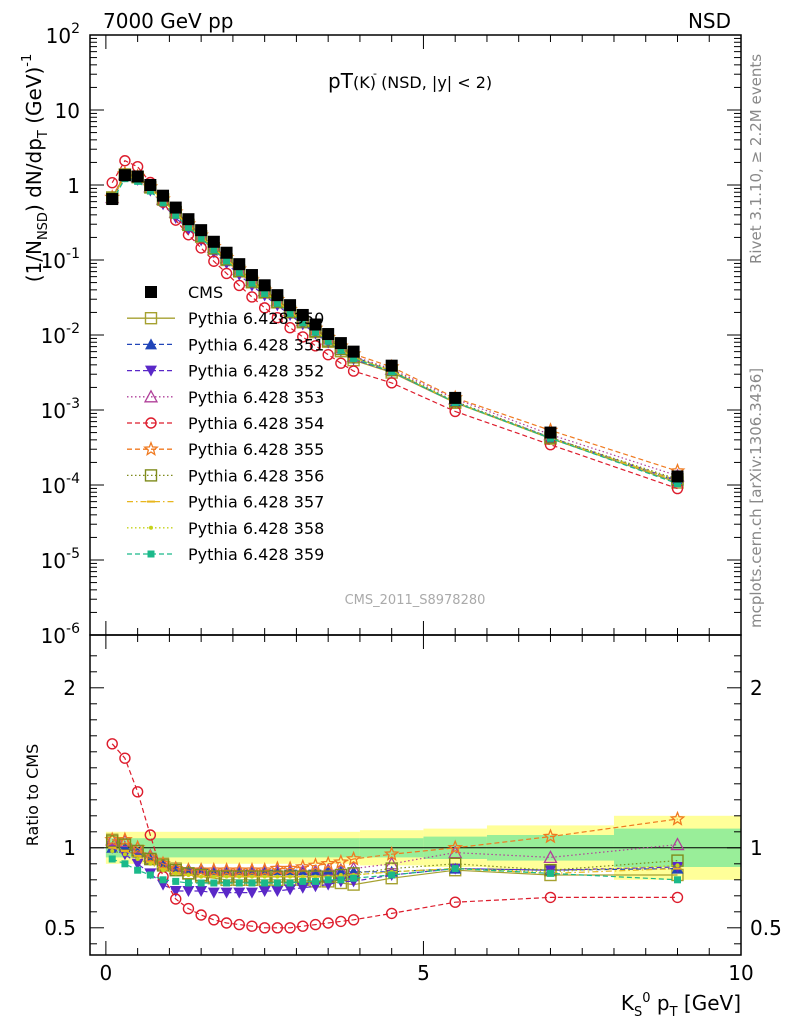 The height and width of the screenshot is (1024, 786). I want to click on ratio-series-line, so click(395, 864).